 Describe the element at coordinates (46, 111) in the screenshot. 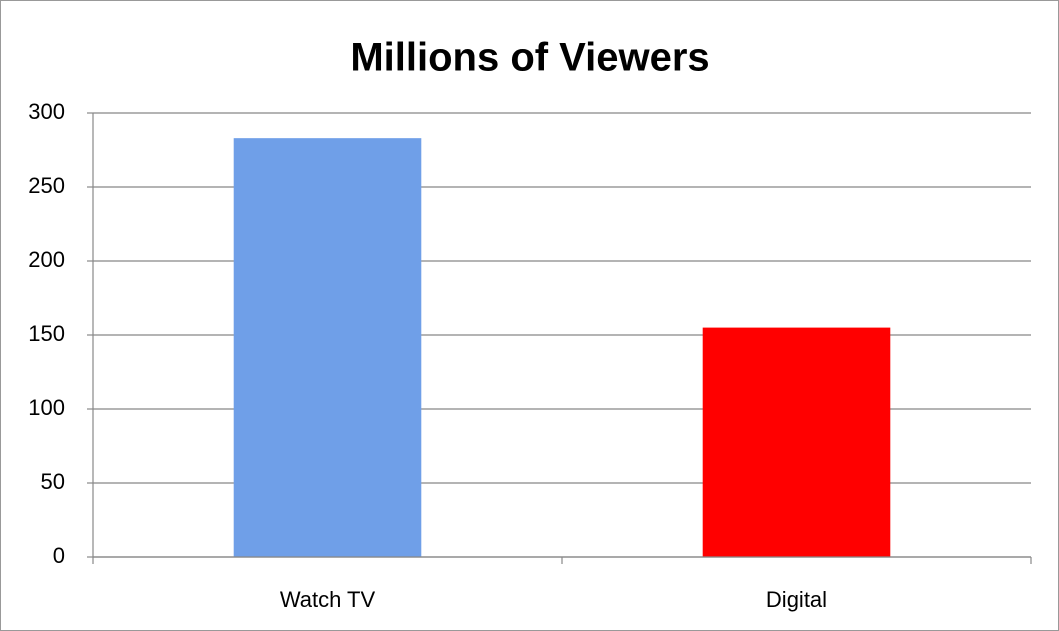

I see `y-tick-label: 300` at that location.